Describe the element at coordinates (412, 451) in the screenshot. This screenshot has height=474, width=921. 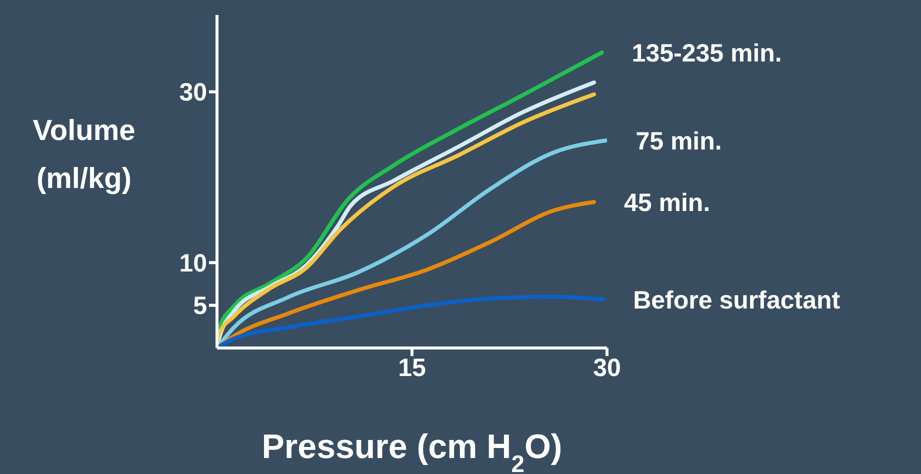
I see `x-axis-title: Pressure (cm H$_{2}$O)` at that location.